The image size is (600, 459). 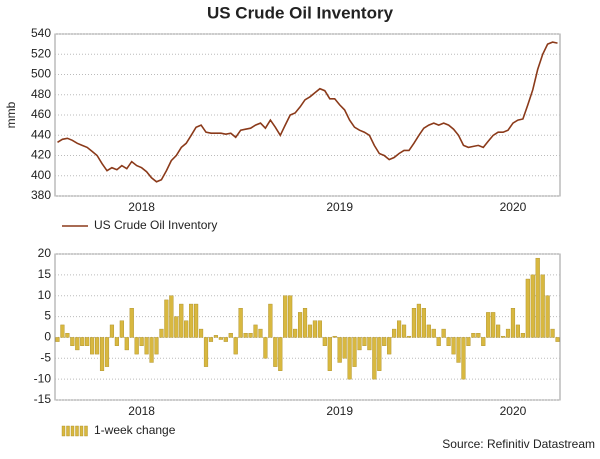 What do you see at coordinates (41, 134) in the screenshot?
I see `y-tick-label: 440` at bounding box center [41, 134].